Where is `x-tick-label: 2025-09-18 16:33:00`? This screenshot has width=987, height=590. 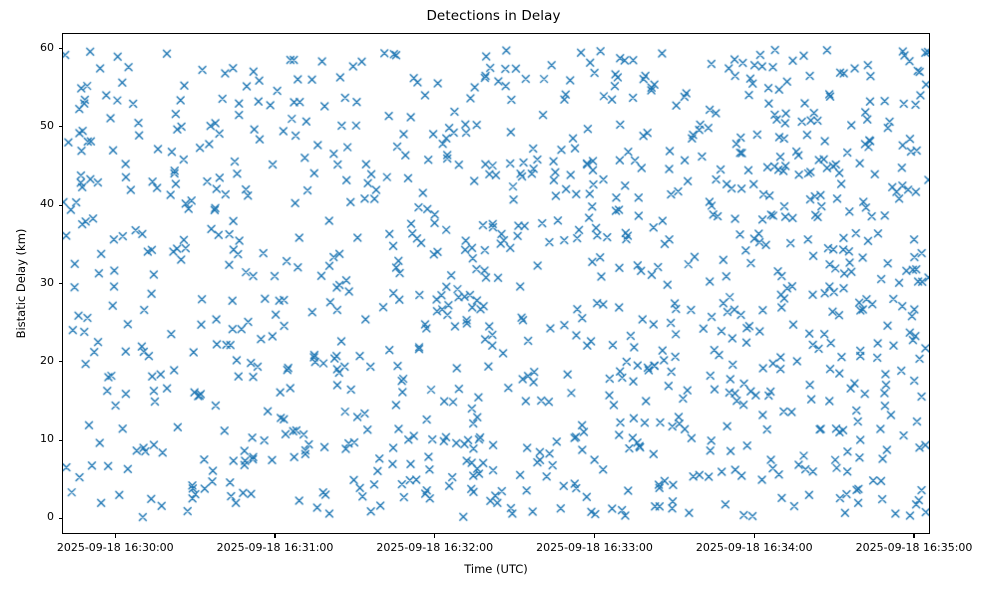 x-tick-label: 2025-09-18 16:33:00 is located at coordinates (594, 547).